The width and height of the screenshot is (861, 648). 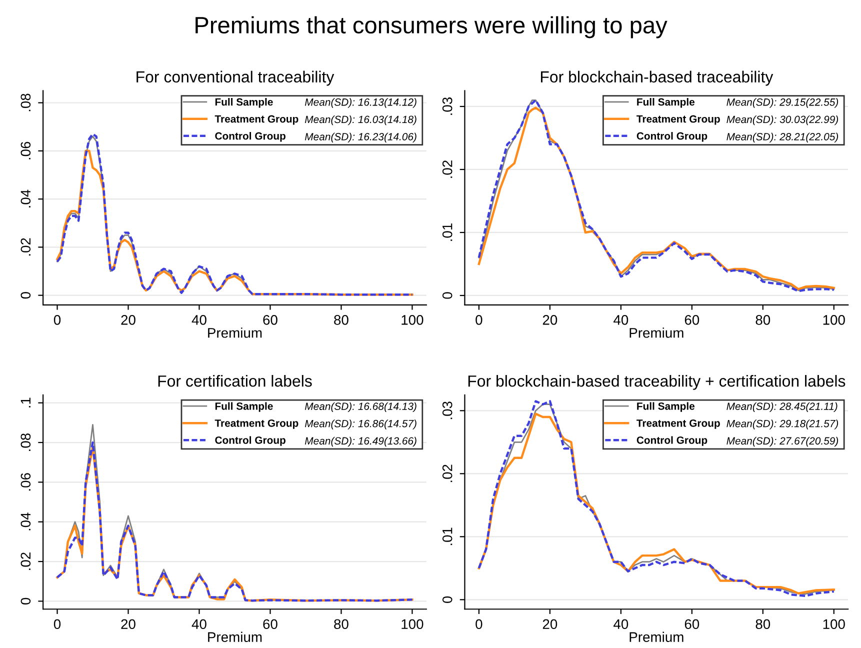 What do you see at coordinates (782, 120) in the screenshot?
I see `annotation: Mean(SD): 30.03(22.99)` at bounding box center [782, 120].